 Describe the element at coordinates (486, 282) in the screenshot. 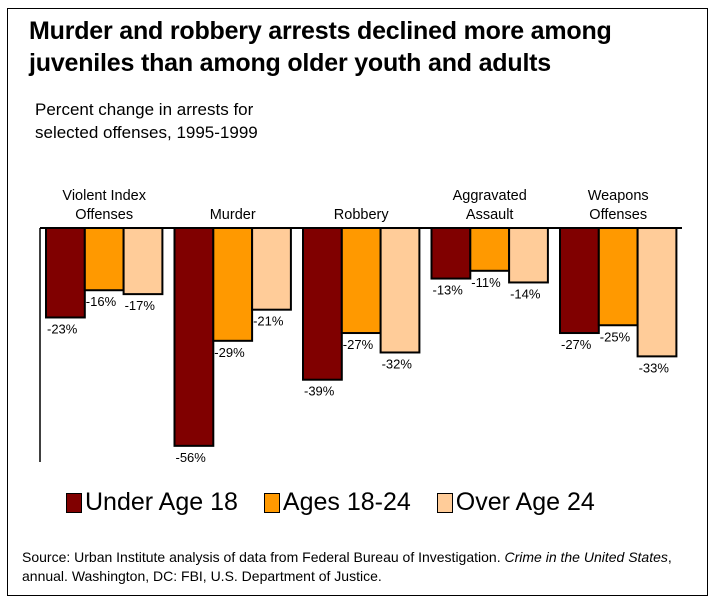

I see `value-label: -11%` at that location.